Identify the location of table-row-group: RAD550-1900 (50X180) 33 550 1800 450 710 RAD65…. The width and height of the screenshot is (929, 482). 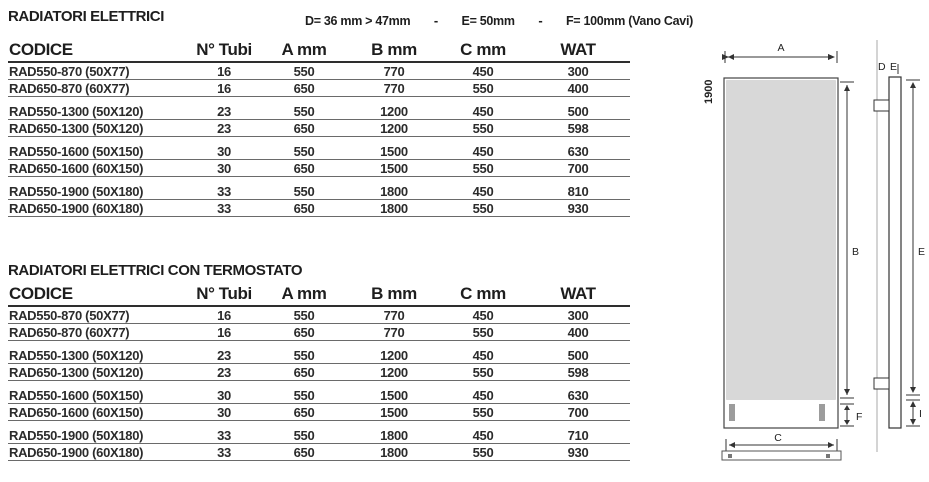
(319, 444).